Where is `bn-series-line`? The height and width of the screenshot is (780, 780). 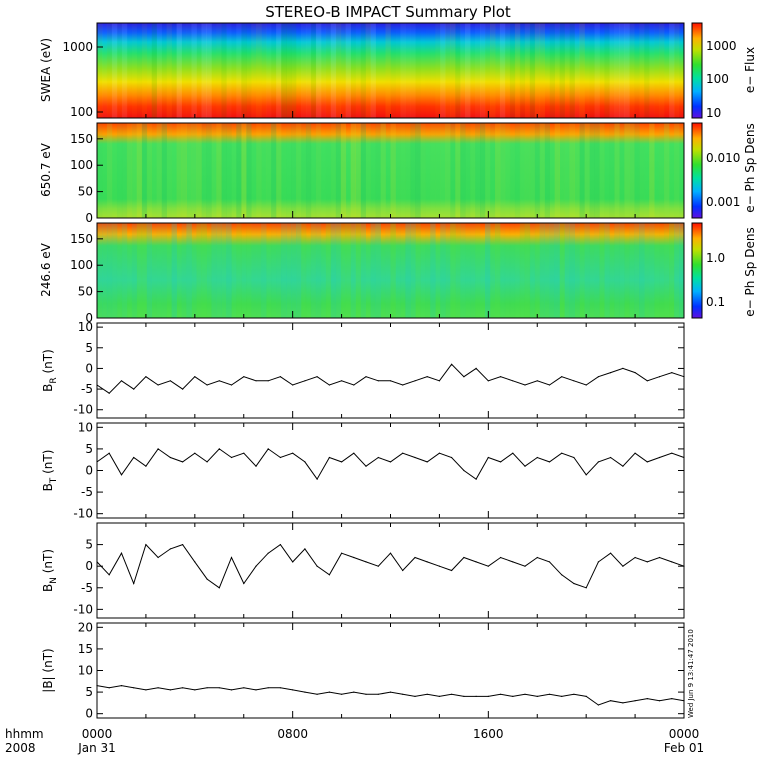
bn-series-line is located at coordinates (390, 566).